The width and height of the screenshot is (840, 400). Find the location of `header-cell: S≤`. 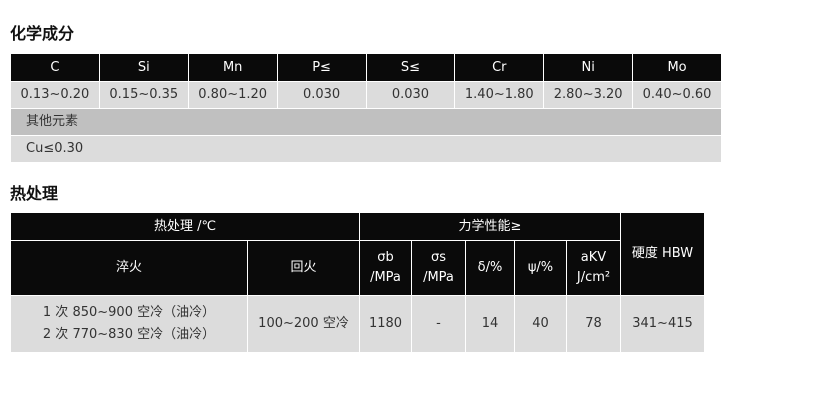

header-cell: S≤ is located at coordinates (410, 67).